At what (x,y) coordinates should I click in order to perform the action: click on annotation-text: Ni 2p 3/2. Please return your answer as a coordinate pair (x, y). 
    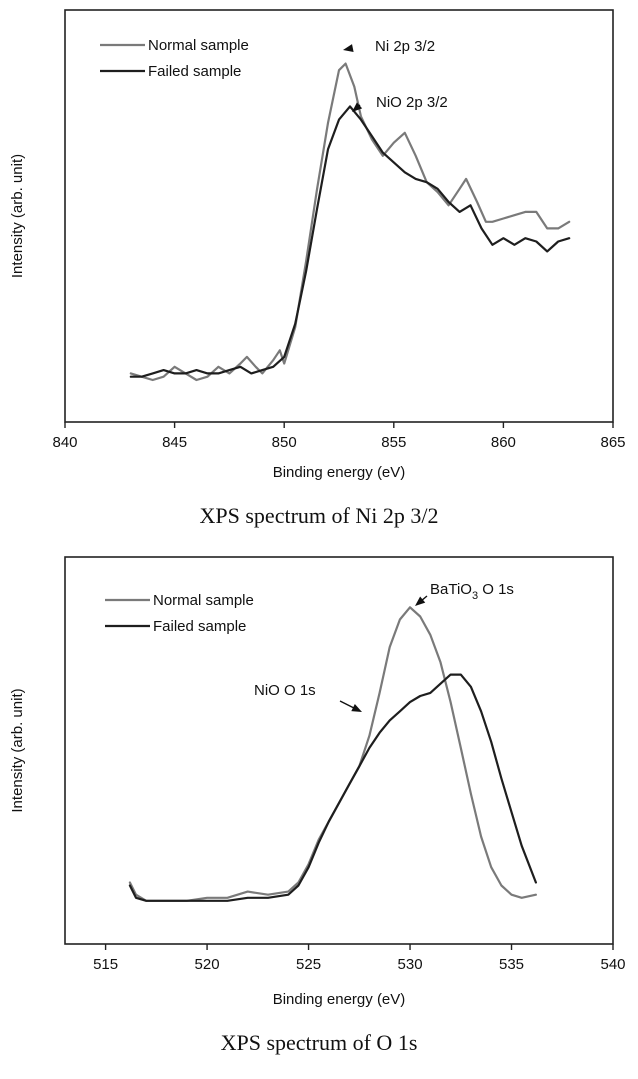
    Looking at the image, I should click on (405, 46).